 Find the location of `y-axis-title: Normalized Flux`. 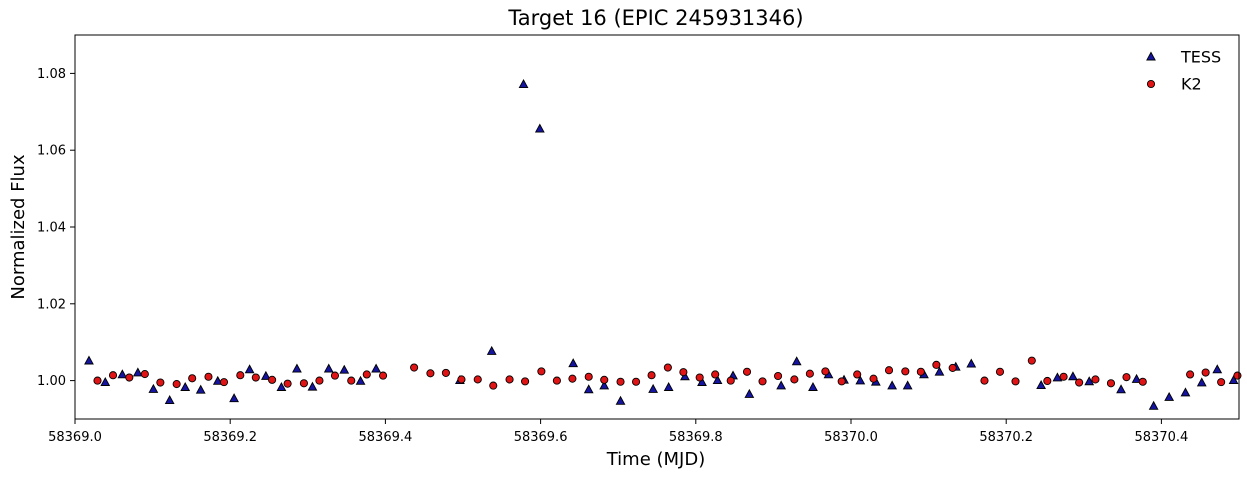

y-axis-title: Normalized Flux is located at coordinates (18, 227).